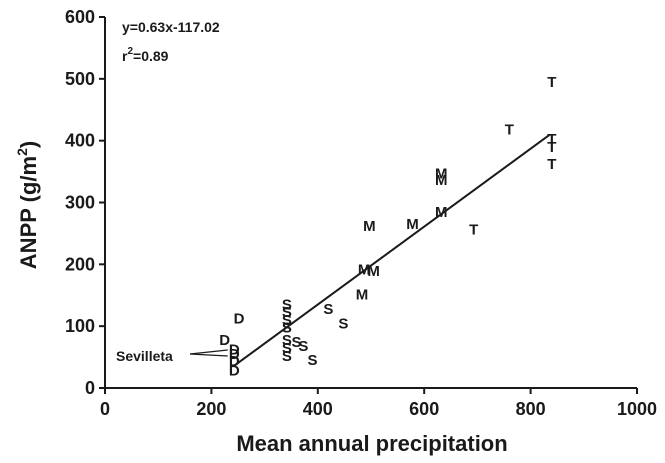  Describe the element at coordinates (208, 352) in the screenshot. I see `sevilleta-arrow-line-upper` at that location.